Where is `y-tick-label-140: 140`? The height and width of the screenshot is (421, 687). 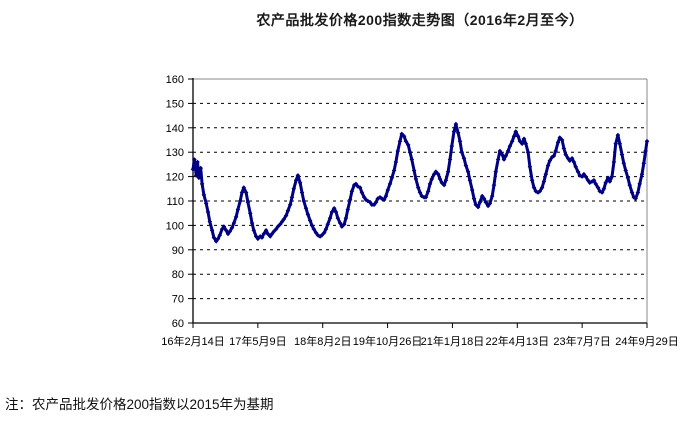
y-tick-label-140: 140 is located at coordinates (175, 129).